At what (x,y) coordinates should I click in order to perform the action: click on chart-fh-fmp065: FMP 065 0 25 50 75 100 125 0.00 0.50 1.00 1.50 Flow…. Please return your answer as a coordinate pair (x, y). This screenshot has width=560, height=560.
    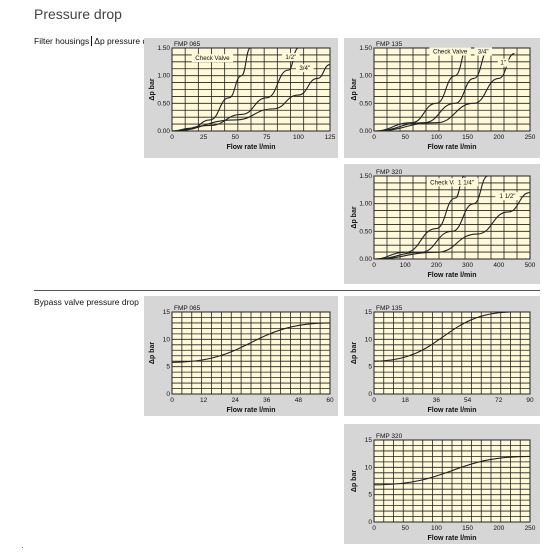
    Looking at the image, I should click on (242, 96).